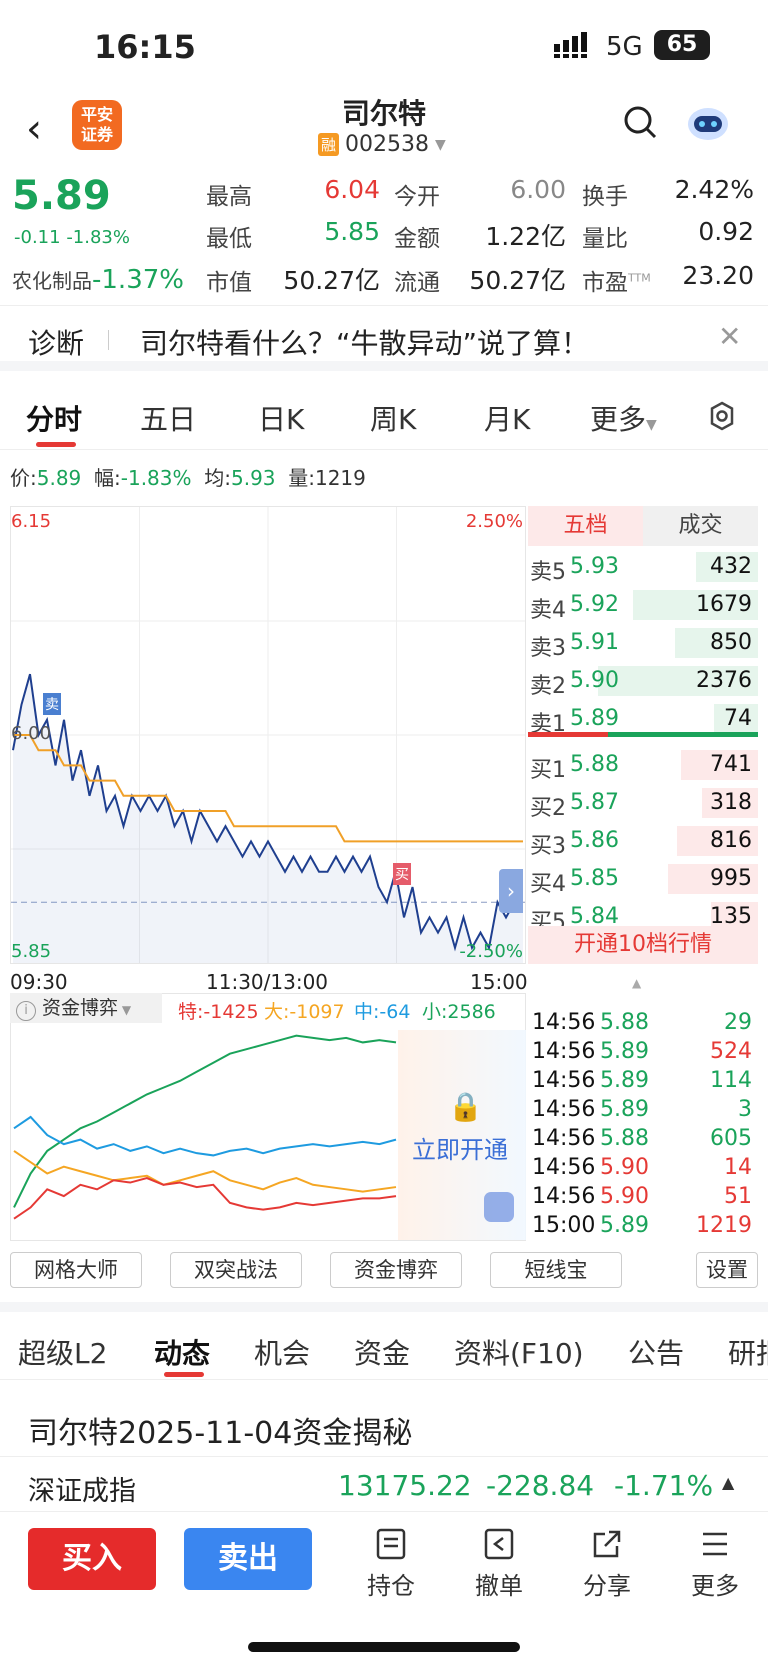  What do you see at coordinates (462, 1135) in the screenshot?
I see `unlock-overlay: 🔒 立即开通` at bounding box center [462, 1135].